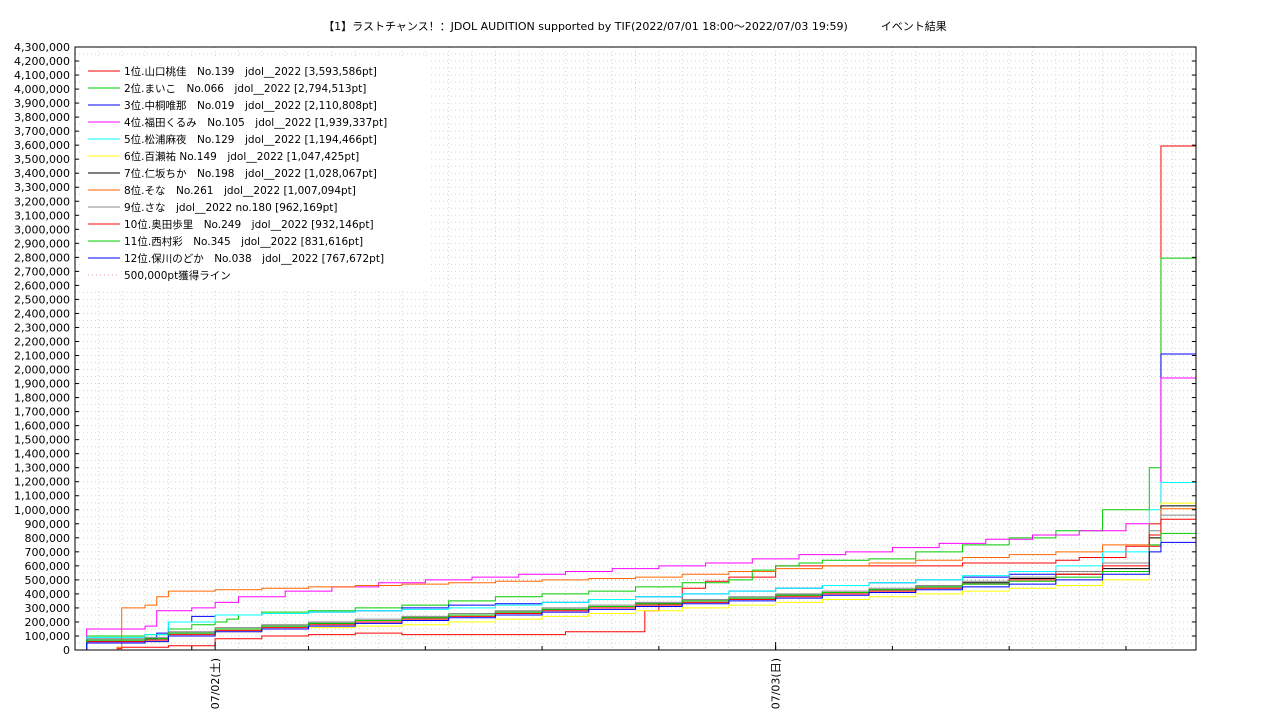  Describe the element at coordinates (42, 384) in the screenshot. I see `y-tick-label: 1,900,000` at that location.